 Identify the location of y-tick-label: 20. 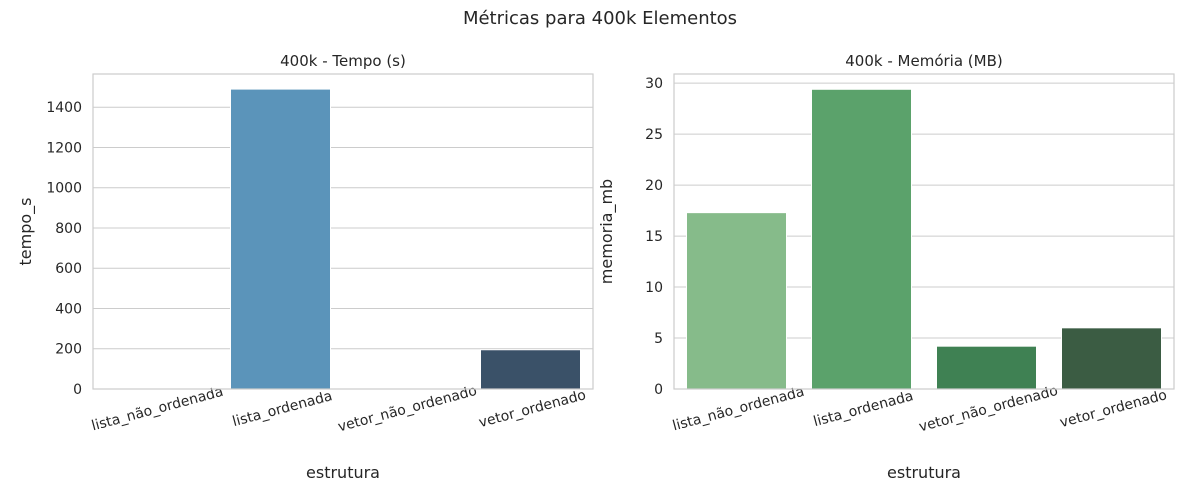
(654, 186).